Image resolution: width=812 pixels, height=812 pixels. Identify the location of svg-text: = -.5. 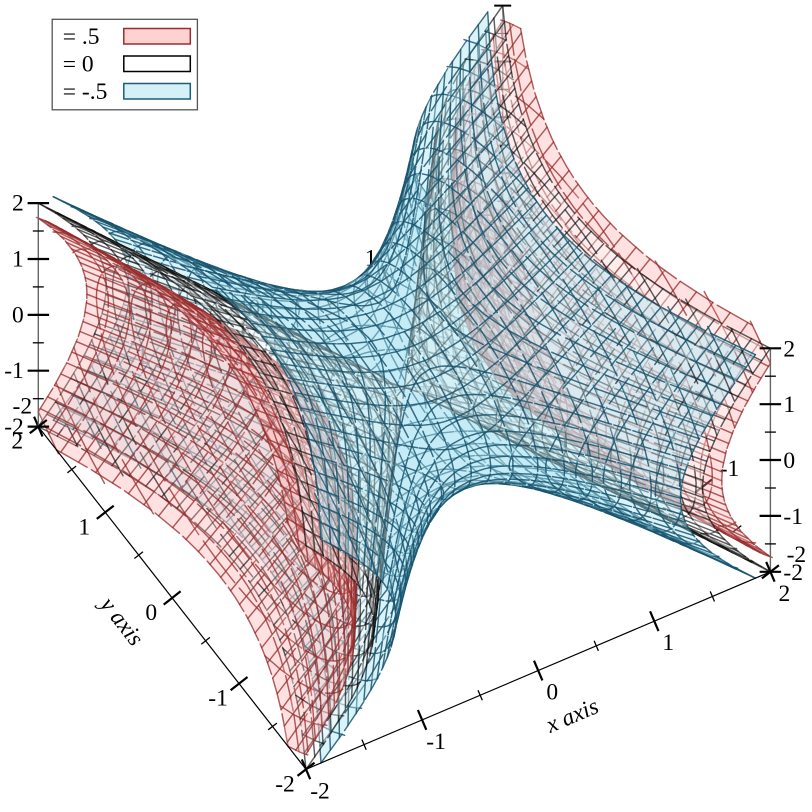
(85, 92).